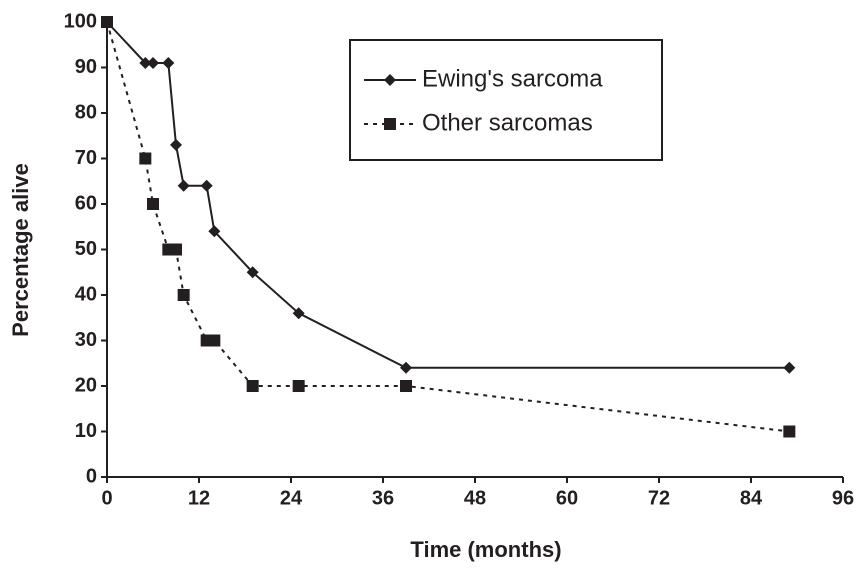  Describe the element at coordinates (485, 549) in the screenshot. I see `x-axis-label: Time (months)` at that location.